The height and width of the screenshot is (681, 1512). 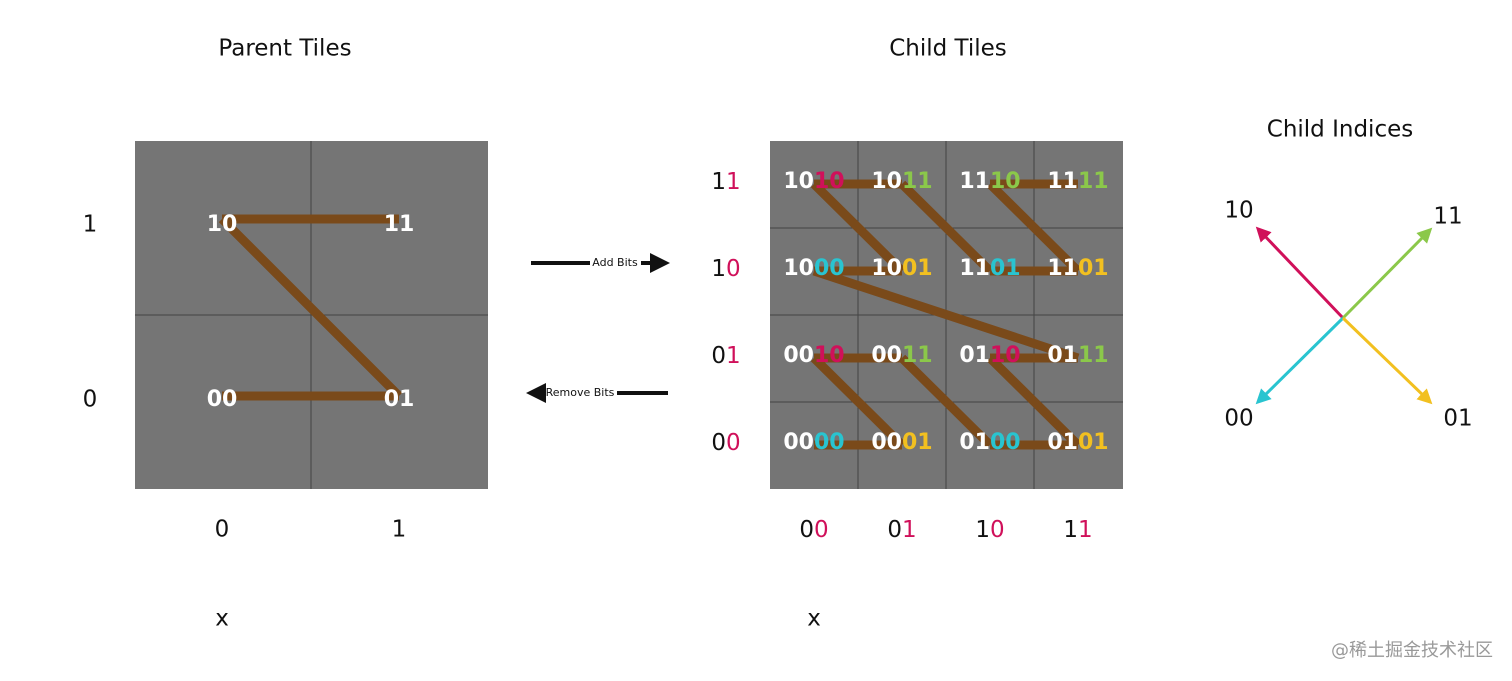 I want to click on child-cell: 1000, so click(x=813, y=268).